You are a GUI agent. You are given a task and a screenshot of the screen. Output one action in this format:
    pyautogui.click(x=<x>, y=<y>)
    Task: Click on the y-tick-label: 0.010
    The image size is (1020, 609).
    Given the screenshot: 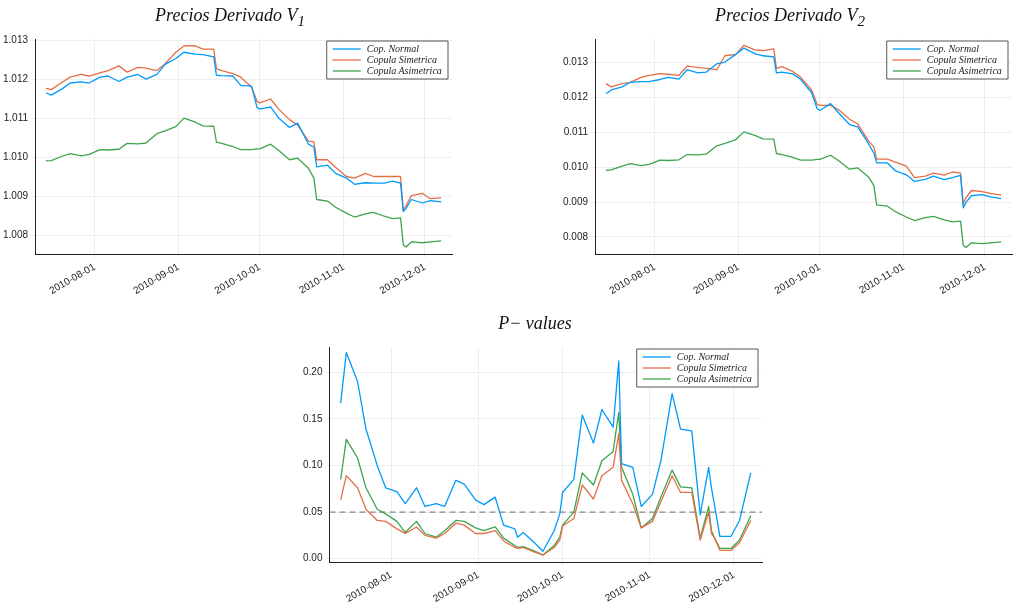 What is the action you would take?
    pyautogui.click(x=575, y=166)
    